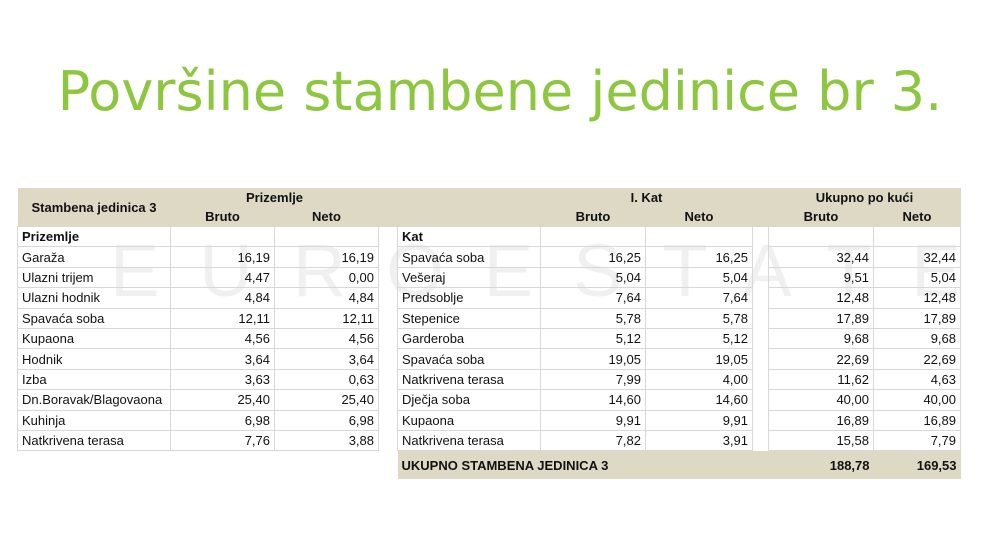 The height and width of the screenshot is (555, 1000). What do you see at coordinates (917, 338) in the screenshot?
I see `cell-tn: 9,68` at bounding box center [917, 338].